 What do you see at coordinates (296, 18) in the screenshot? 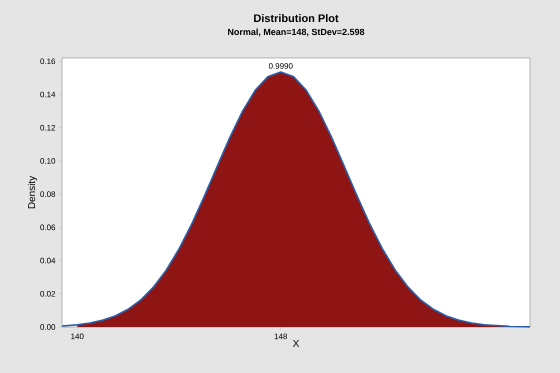
I see `chart-title: Distribution Plot` at bounding box center [296, 18].